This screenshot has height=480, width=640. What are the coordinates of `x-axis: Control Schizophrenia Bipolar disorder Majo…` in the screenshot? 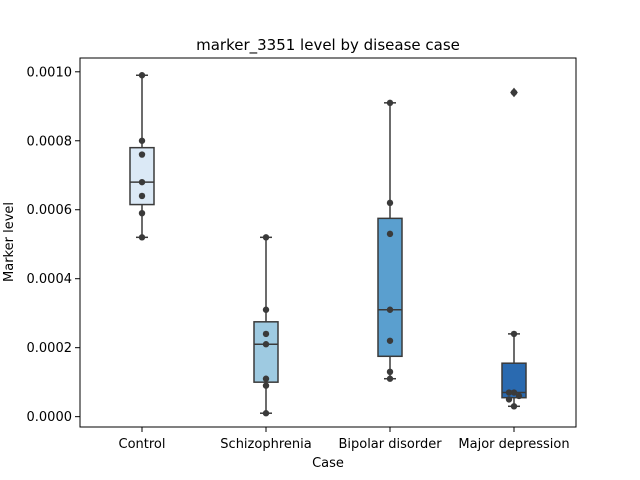 It's located at (344, 439).